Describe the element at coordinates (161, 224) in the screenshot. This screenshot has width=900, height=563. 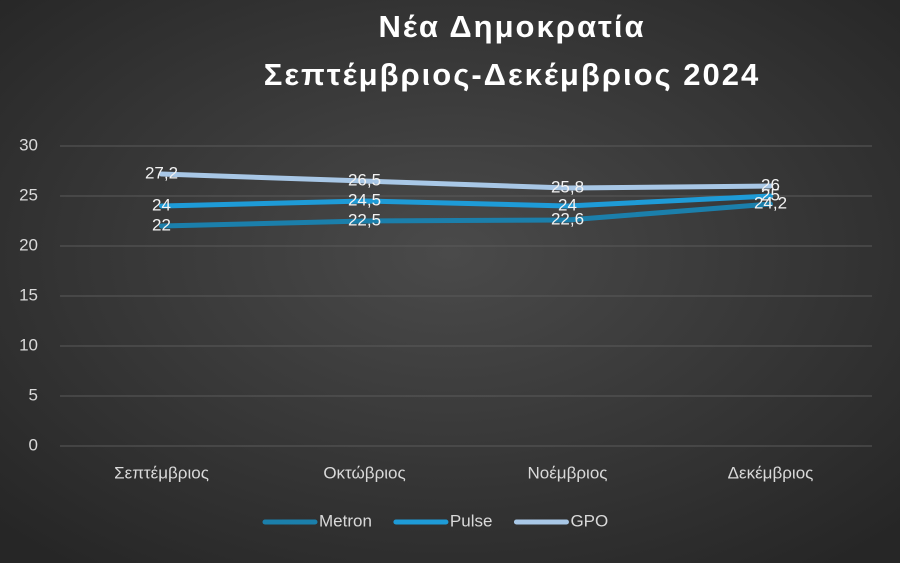
I see `data-label: 22` at that location.